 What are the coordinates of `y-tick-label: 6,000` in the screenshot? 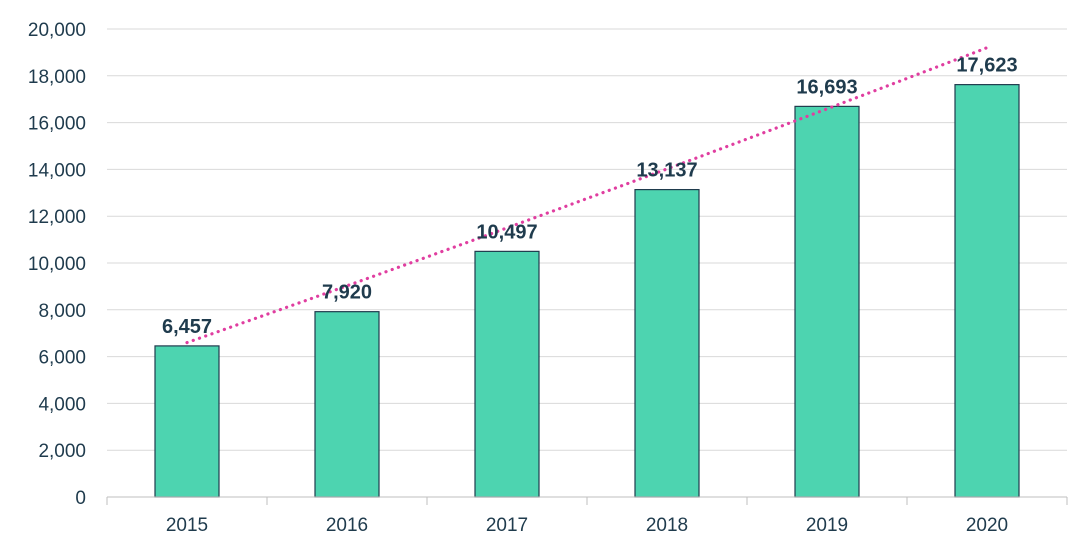 It's located at (62, 358).